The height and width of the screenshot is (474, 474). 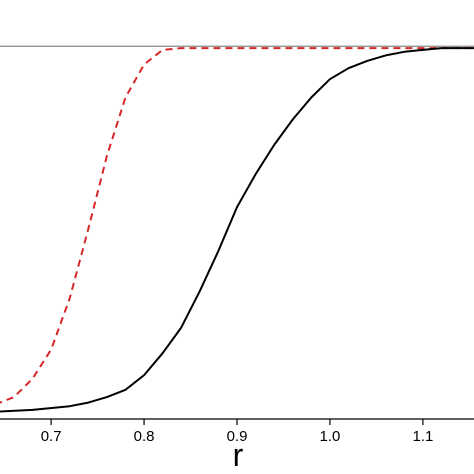 I want to click on x-tick-label: 0.9, so click(x=237, y=436).